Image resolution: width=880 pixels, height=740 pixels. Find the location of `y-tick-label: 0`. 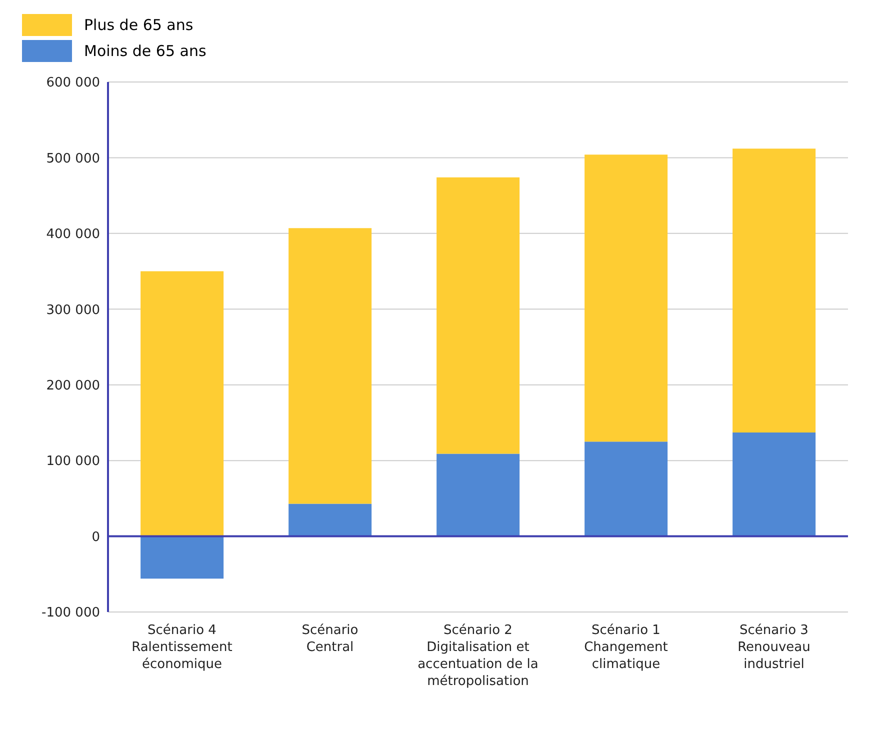

y-tick-label: 0 is located at coordinates (96, 537).